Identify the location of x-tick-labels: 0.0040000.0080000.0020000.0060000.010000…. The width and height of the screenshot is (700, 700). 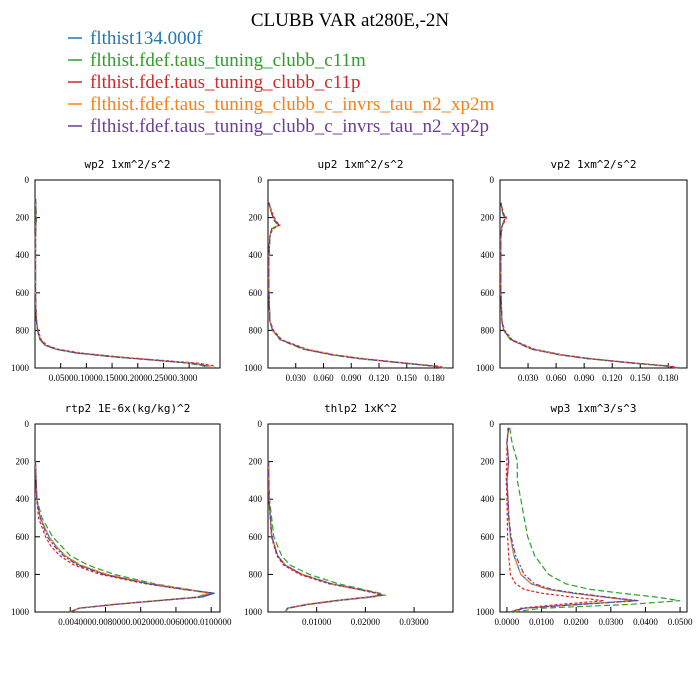
(145, 622).